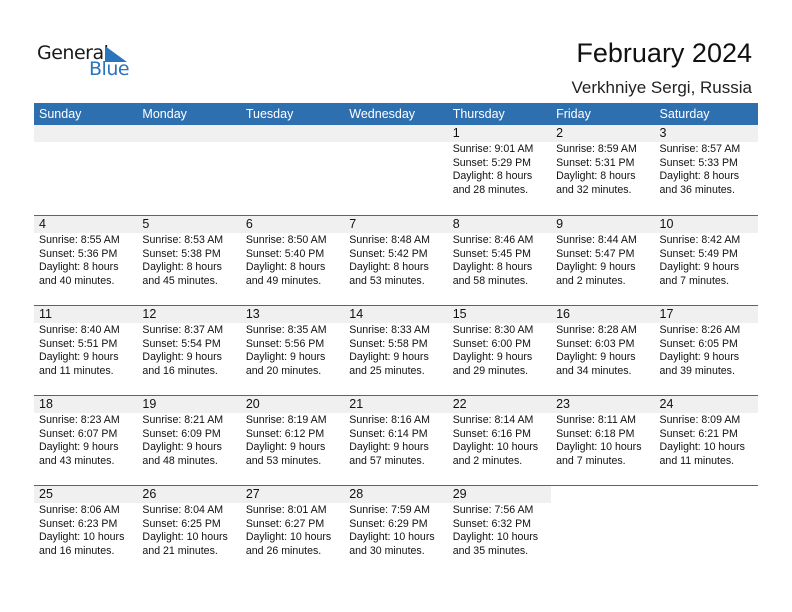 Image resolution: width=792 pixels, height=612 pixels. I want to click on sunrise-text: Sunrise: 8:19 AM, so click(286, 420).